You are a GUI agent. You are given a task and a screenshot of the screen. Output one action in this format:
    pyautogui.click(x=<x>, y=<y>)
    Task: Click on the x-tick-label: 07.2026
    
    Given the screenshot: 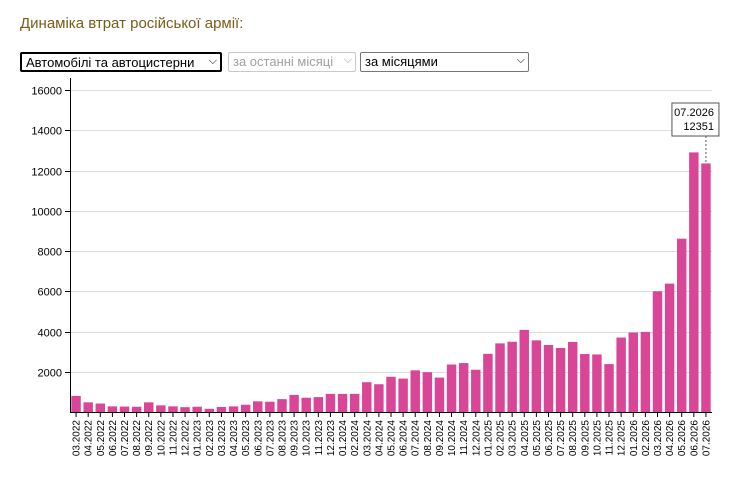 What is the action you would take?
    pyautogui.click(x=706, y=438)
    